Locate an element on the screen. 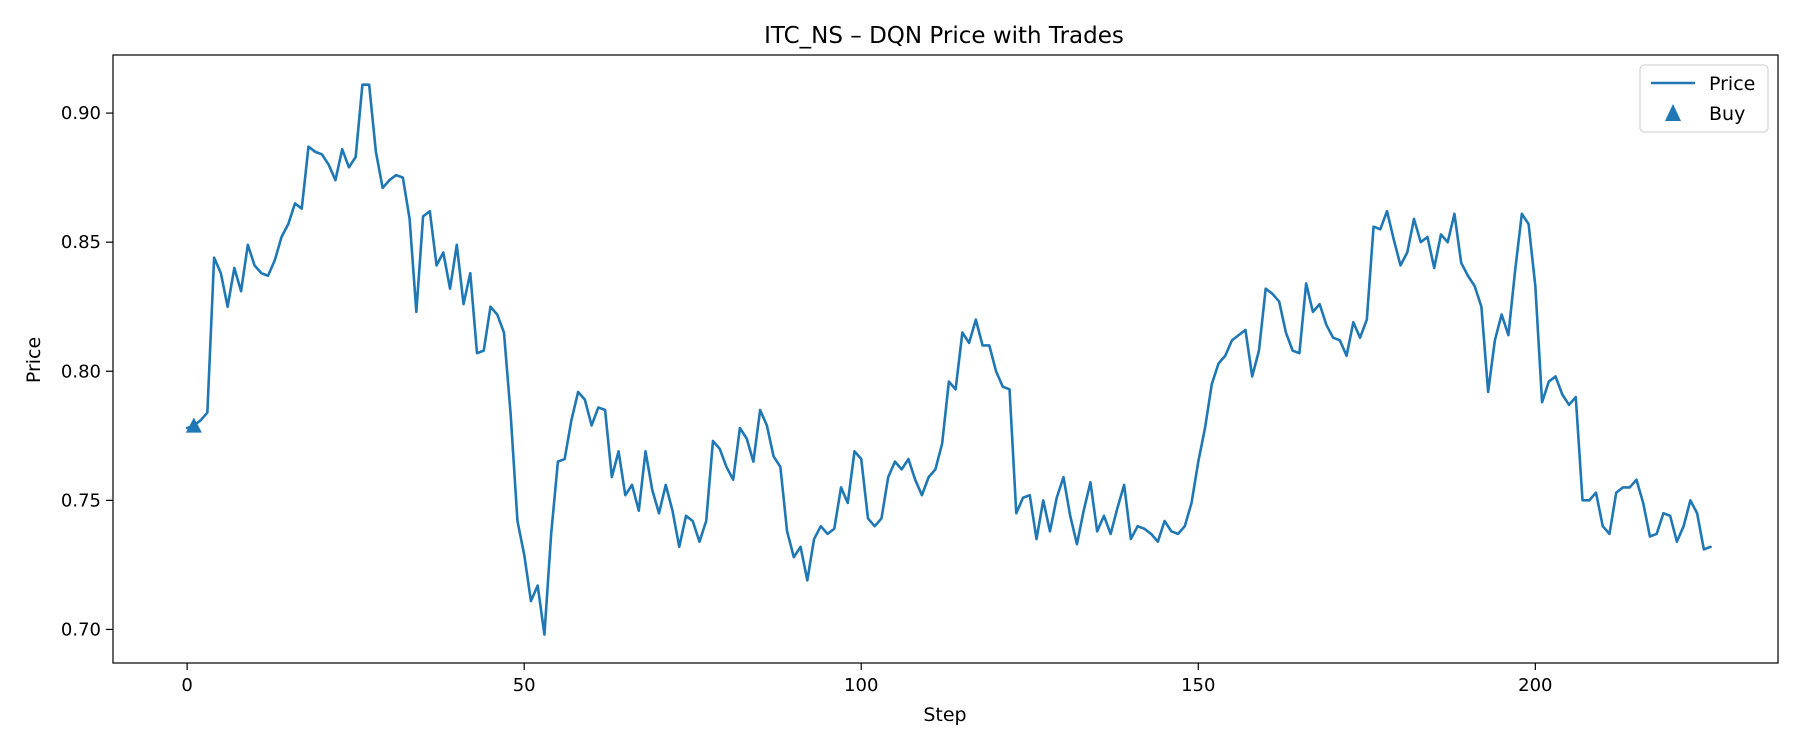 This screenshot has width=1800, height=750. x-tick-label: 100 is located at coordinates (861, 685).